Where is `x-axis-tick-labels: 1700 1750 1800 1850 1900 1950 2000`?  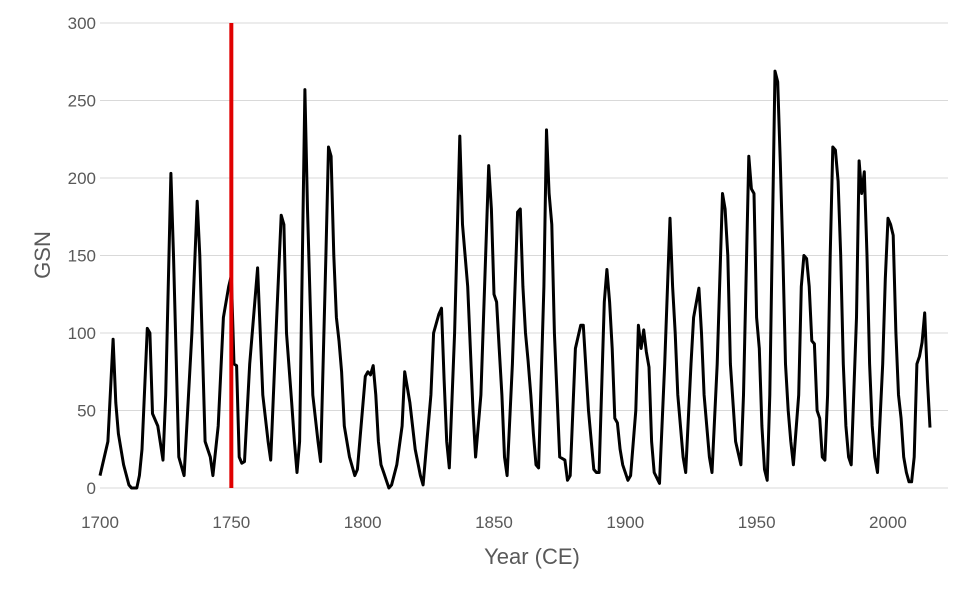 x-axis-tick-labels: 1700 1750 1800 1850 1900 1950 2000 is located at coordinates (494, 522).